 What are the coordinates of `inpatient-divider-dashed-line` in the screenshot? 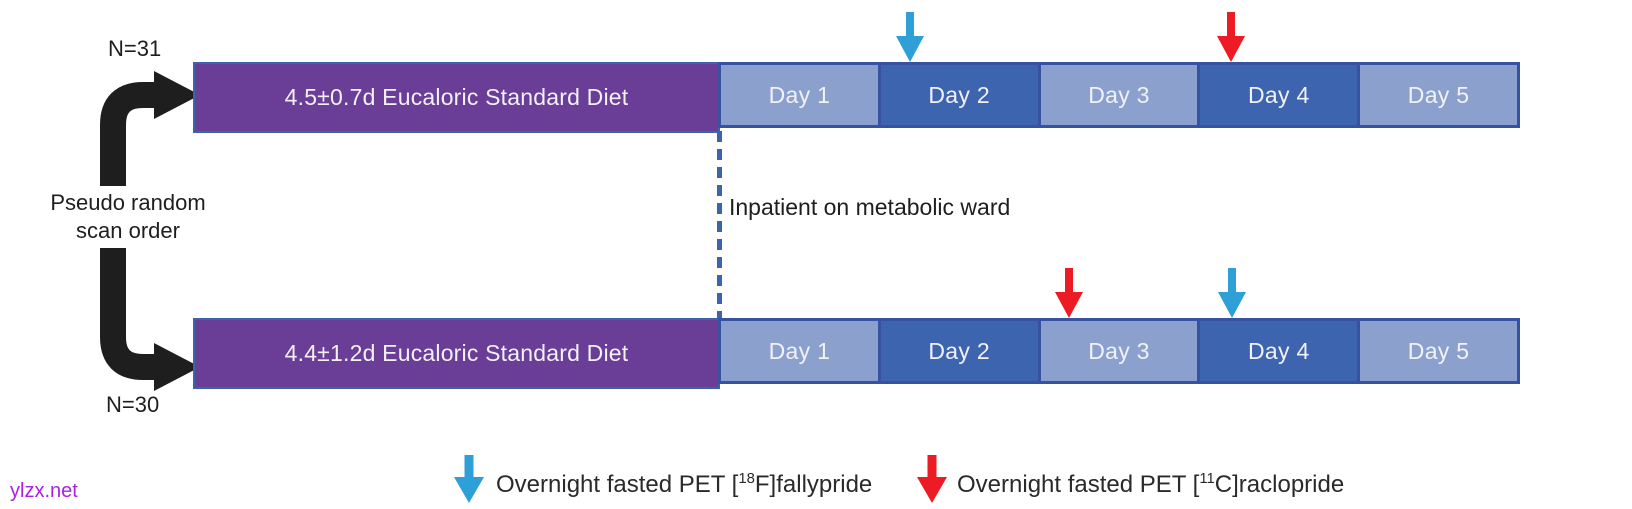 It's located at (719, 224).